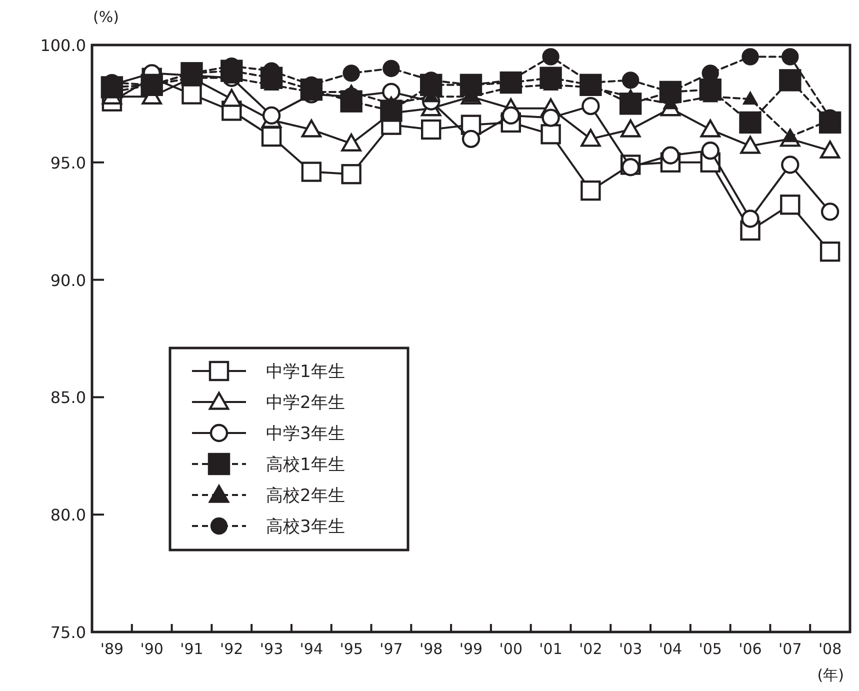 Image resolution: width=859 pixels, height=691 pixels. I want to click on legend-item: 高校1年生, so click(268, 464).